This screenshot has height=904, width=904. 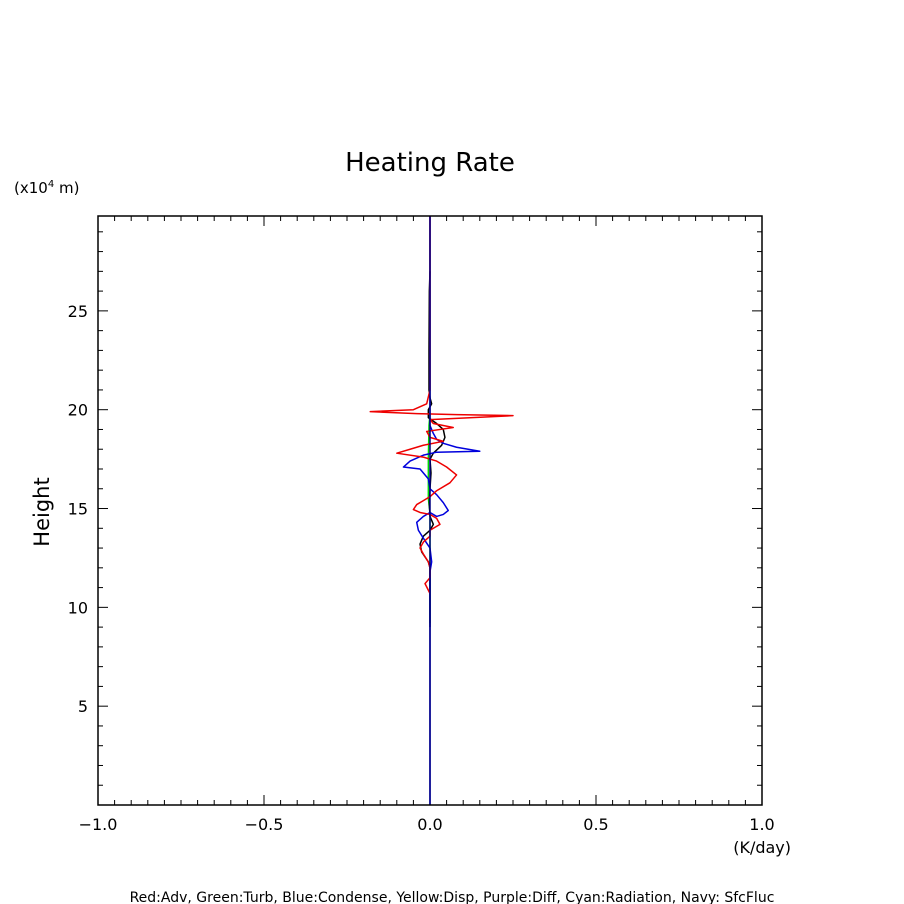 I want to click on y-tick-label: 10, so click(x=78, y=607).